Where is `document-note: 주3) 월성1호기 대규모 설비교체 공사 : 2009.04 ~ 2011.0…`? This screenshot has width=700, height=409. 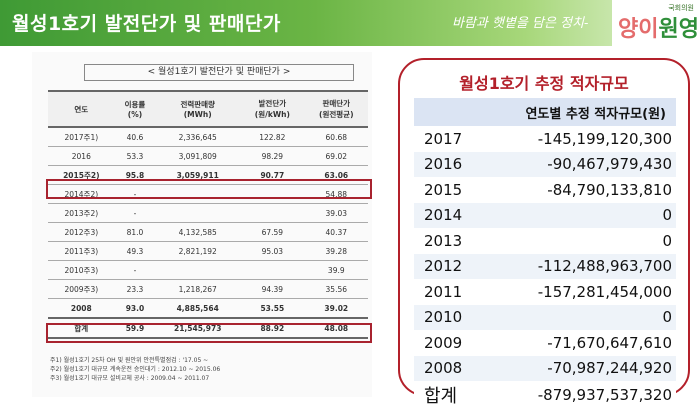
document-note: 주3) 월성1호기 대규모 설비교체 공사 : 2009.04 ~ 2011.0… is located at coordinates (130, 378).